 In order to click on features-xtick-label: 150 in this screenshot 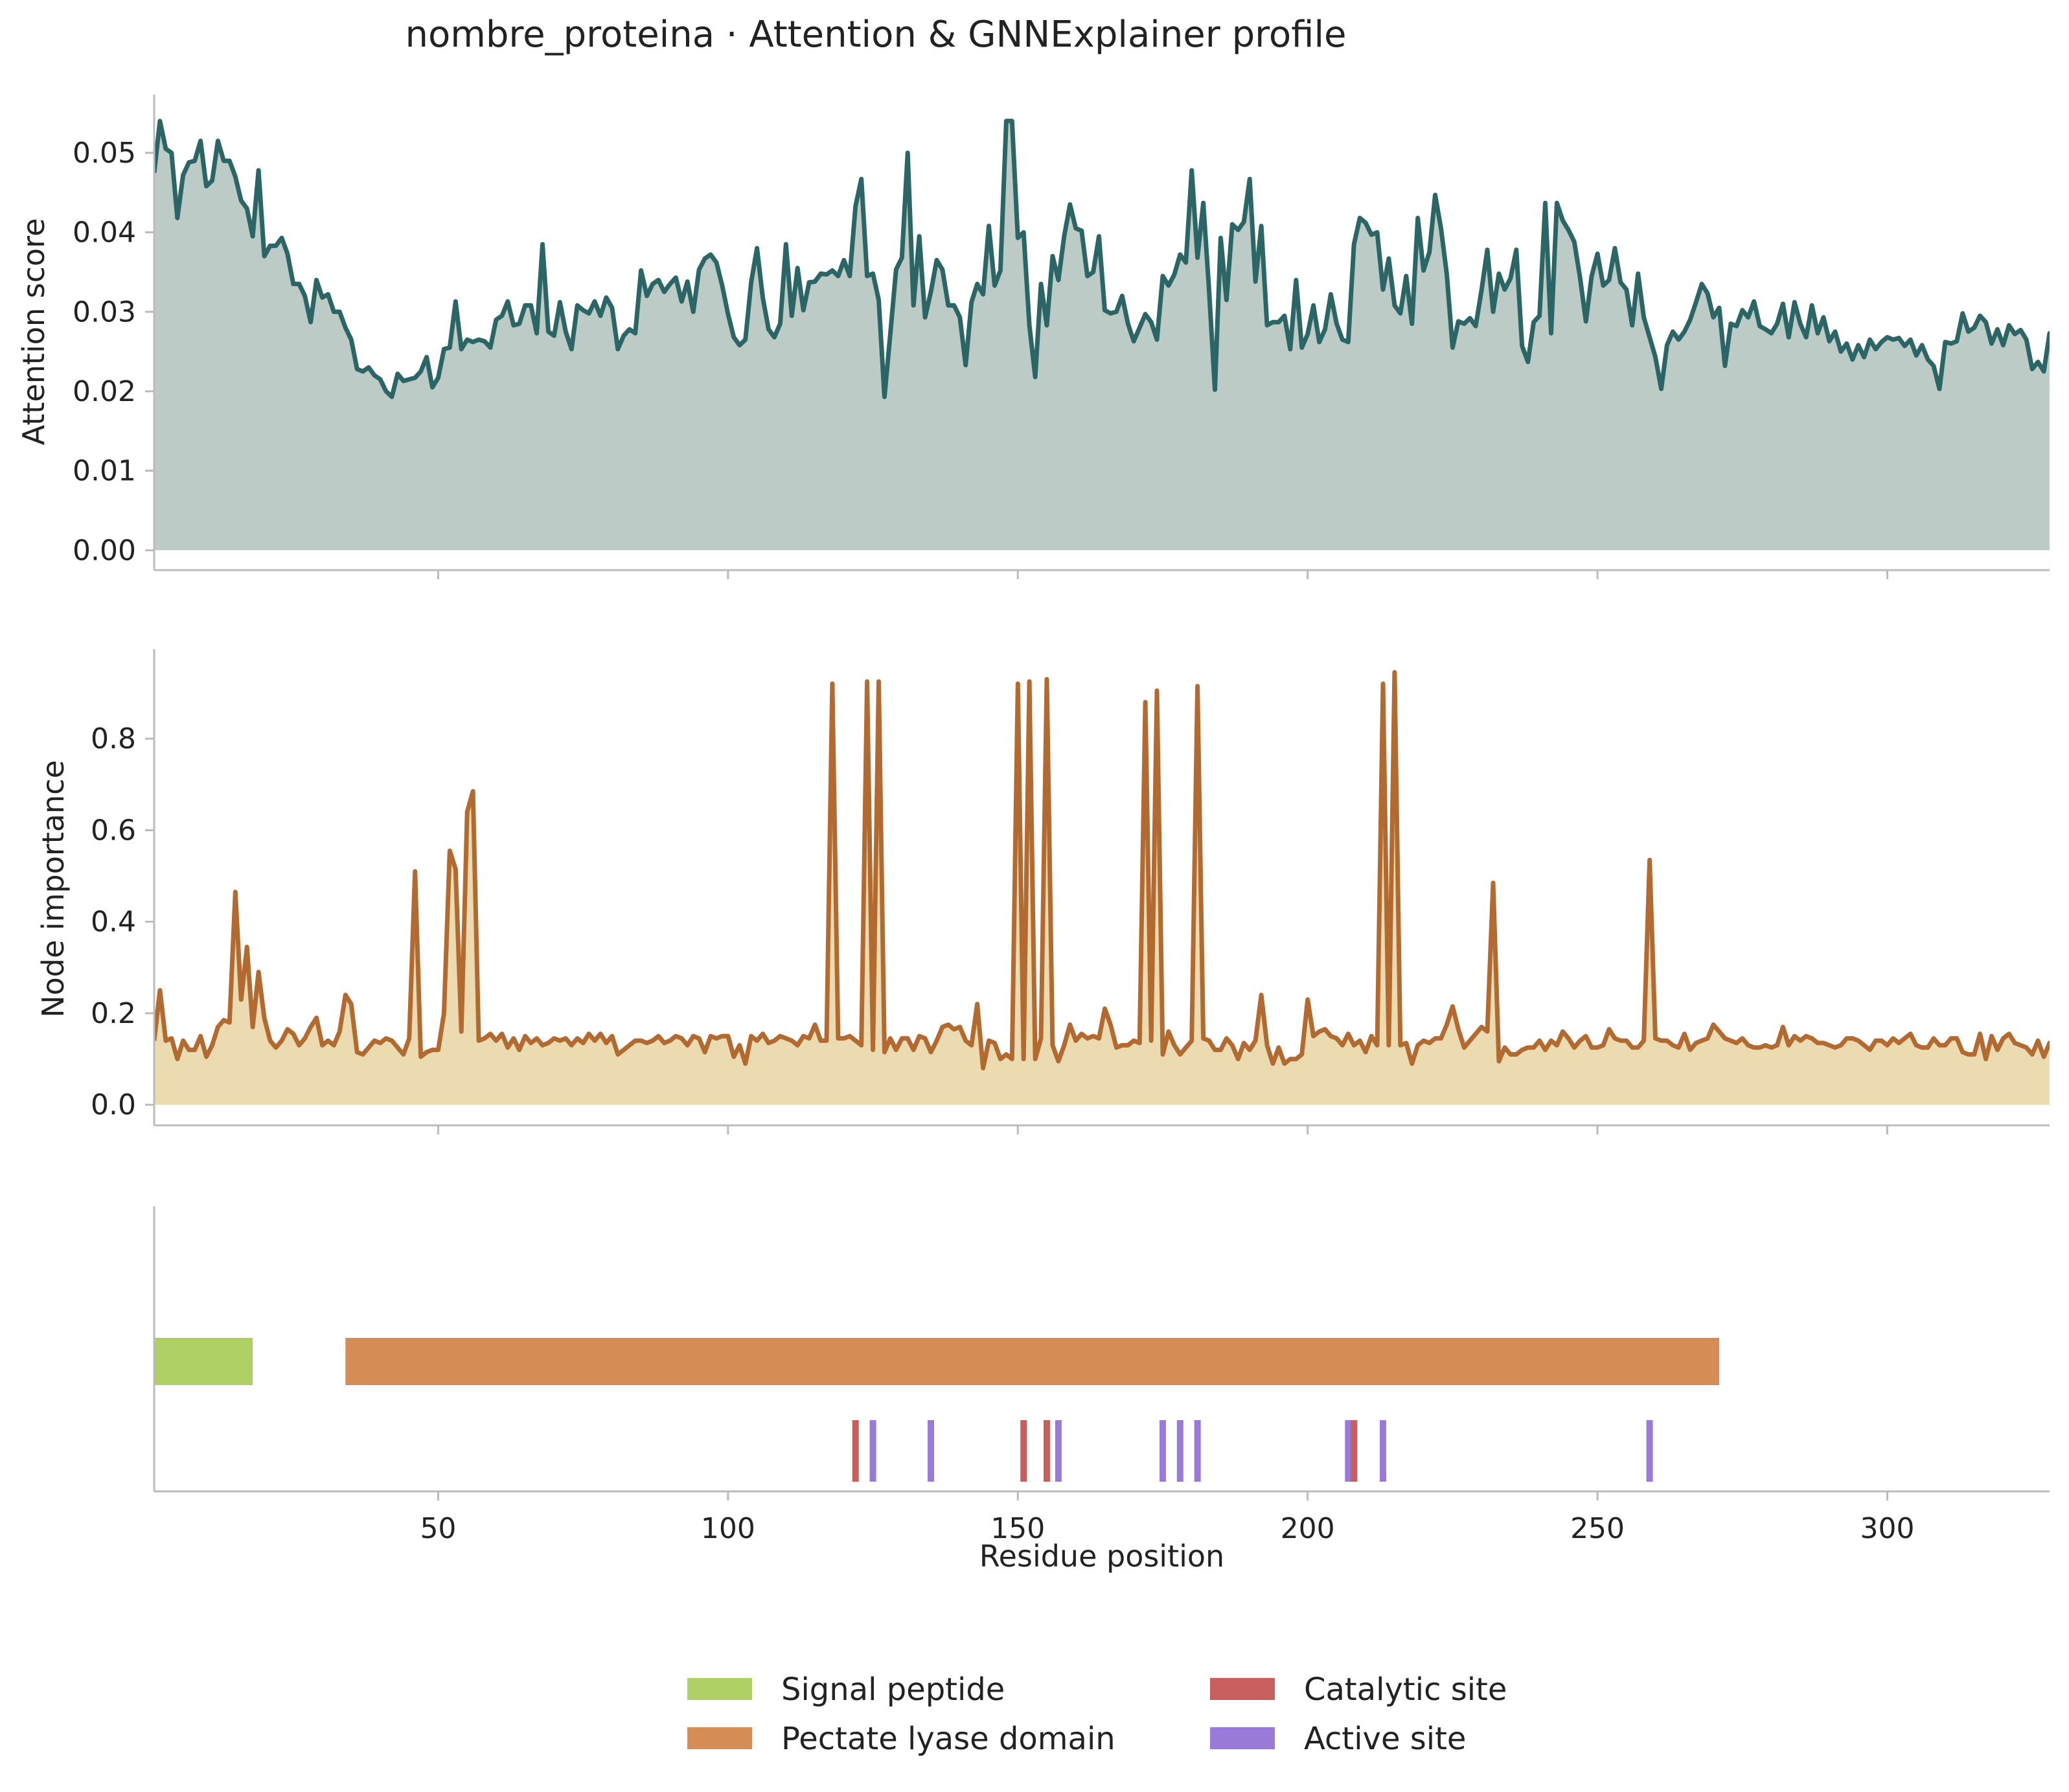, I will do `click(1017, 1528)`.